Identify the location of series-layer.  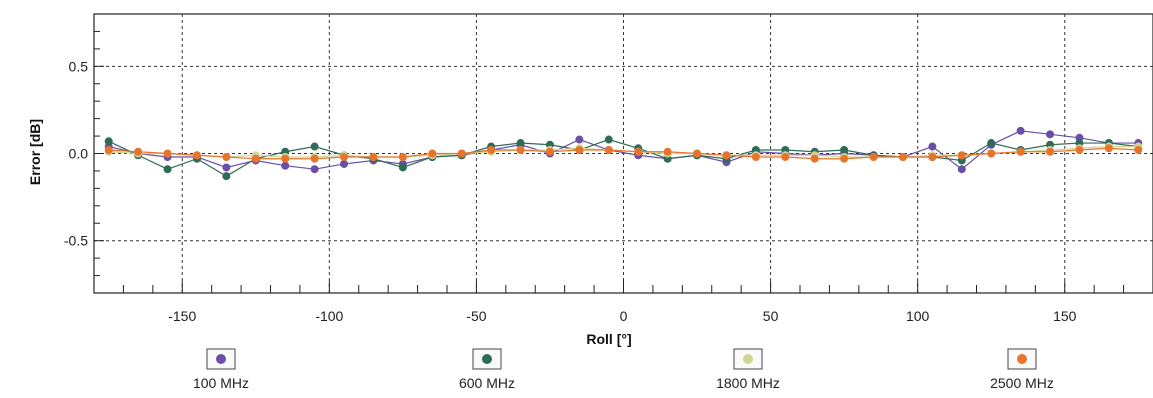
(623, 153).